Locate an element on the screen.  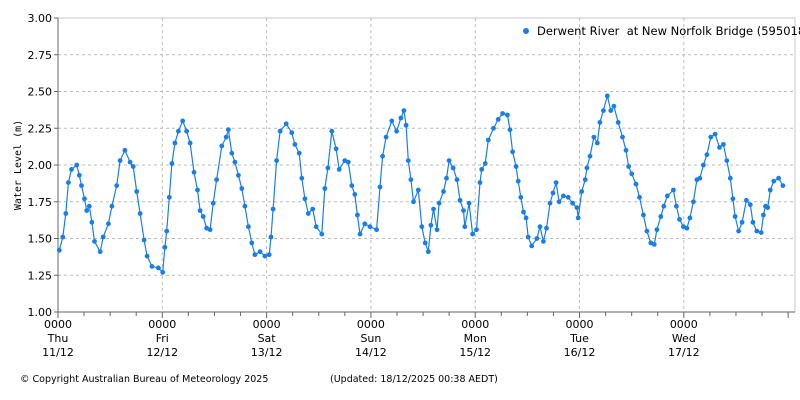
x-tick-label: Wed is located at coordinates (684, 338).